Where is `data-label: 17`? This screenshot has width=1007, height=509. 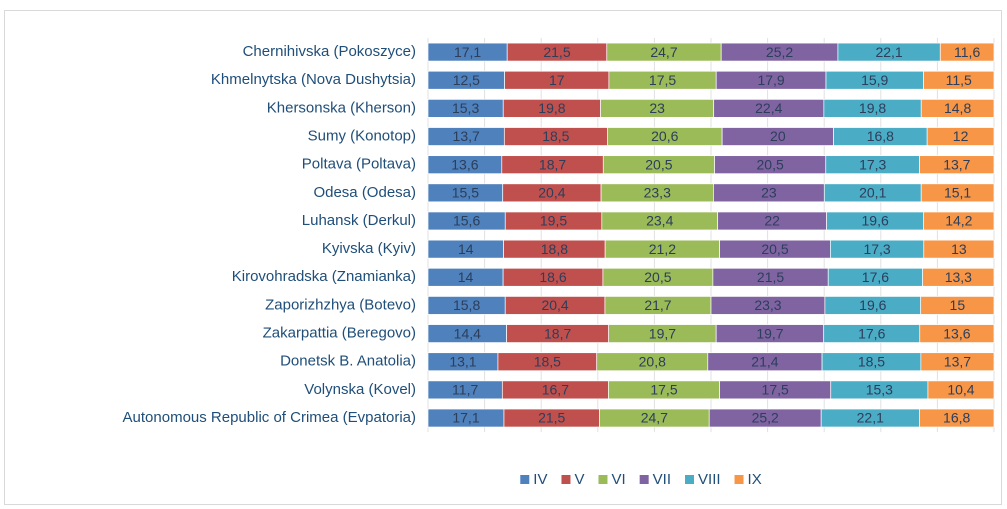
data-label: 17 is located at coordinates (557, 80).